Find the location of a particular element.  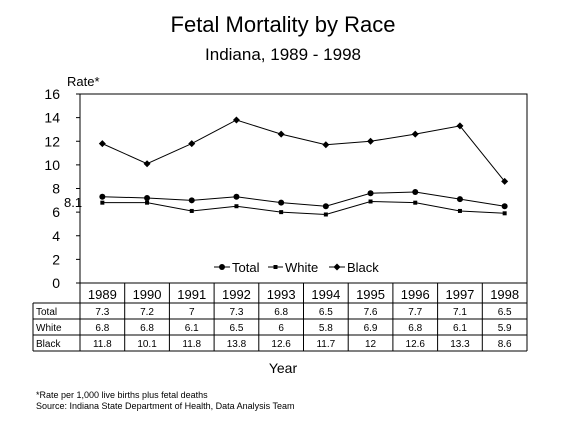

x-tick-label: 1994 is located at coordinates (325, 294).